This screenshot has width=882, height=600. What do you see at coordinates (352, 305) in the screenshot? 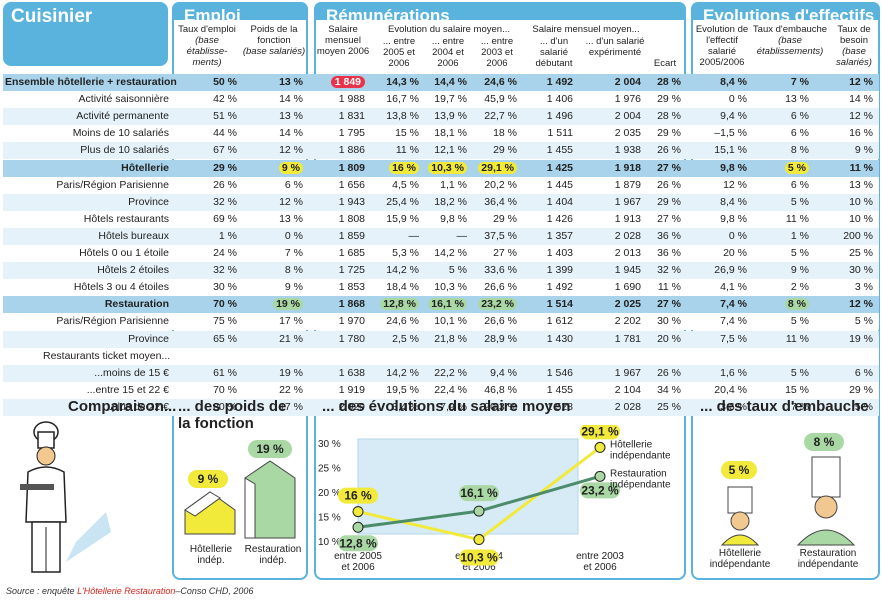
I see `table-cell: 1 868` at bounding box center [352, 305].